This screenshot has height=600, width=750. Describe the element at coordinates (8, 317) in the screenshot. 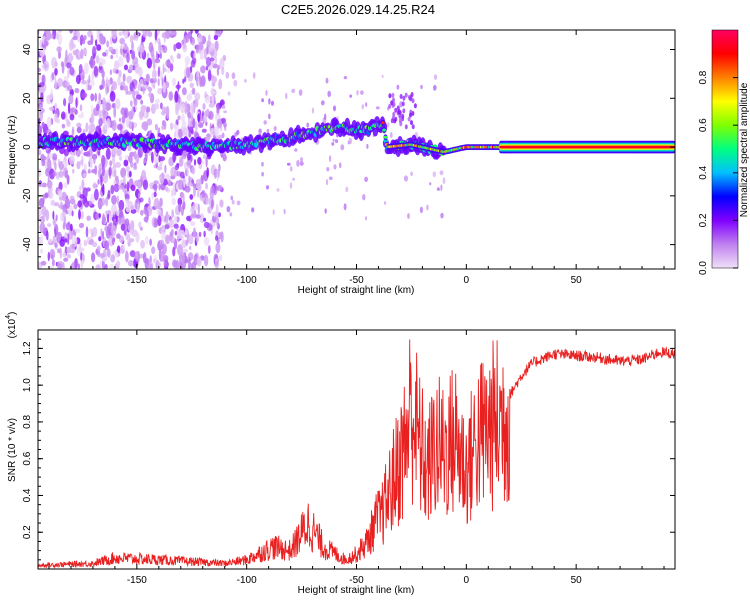

I see `snr-multiplier-exp: 4` at that location.